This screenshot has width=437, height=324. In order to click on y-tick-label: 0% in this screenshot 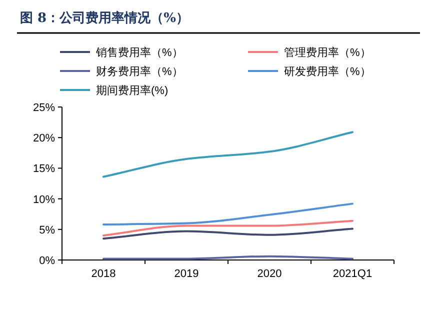, I will do `click(47, 261)`.